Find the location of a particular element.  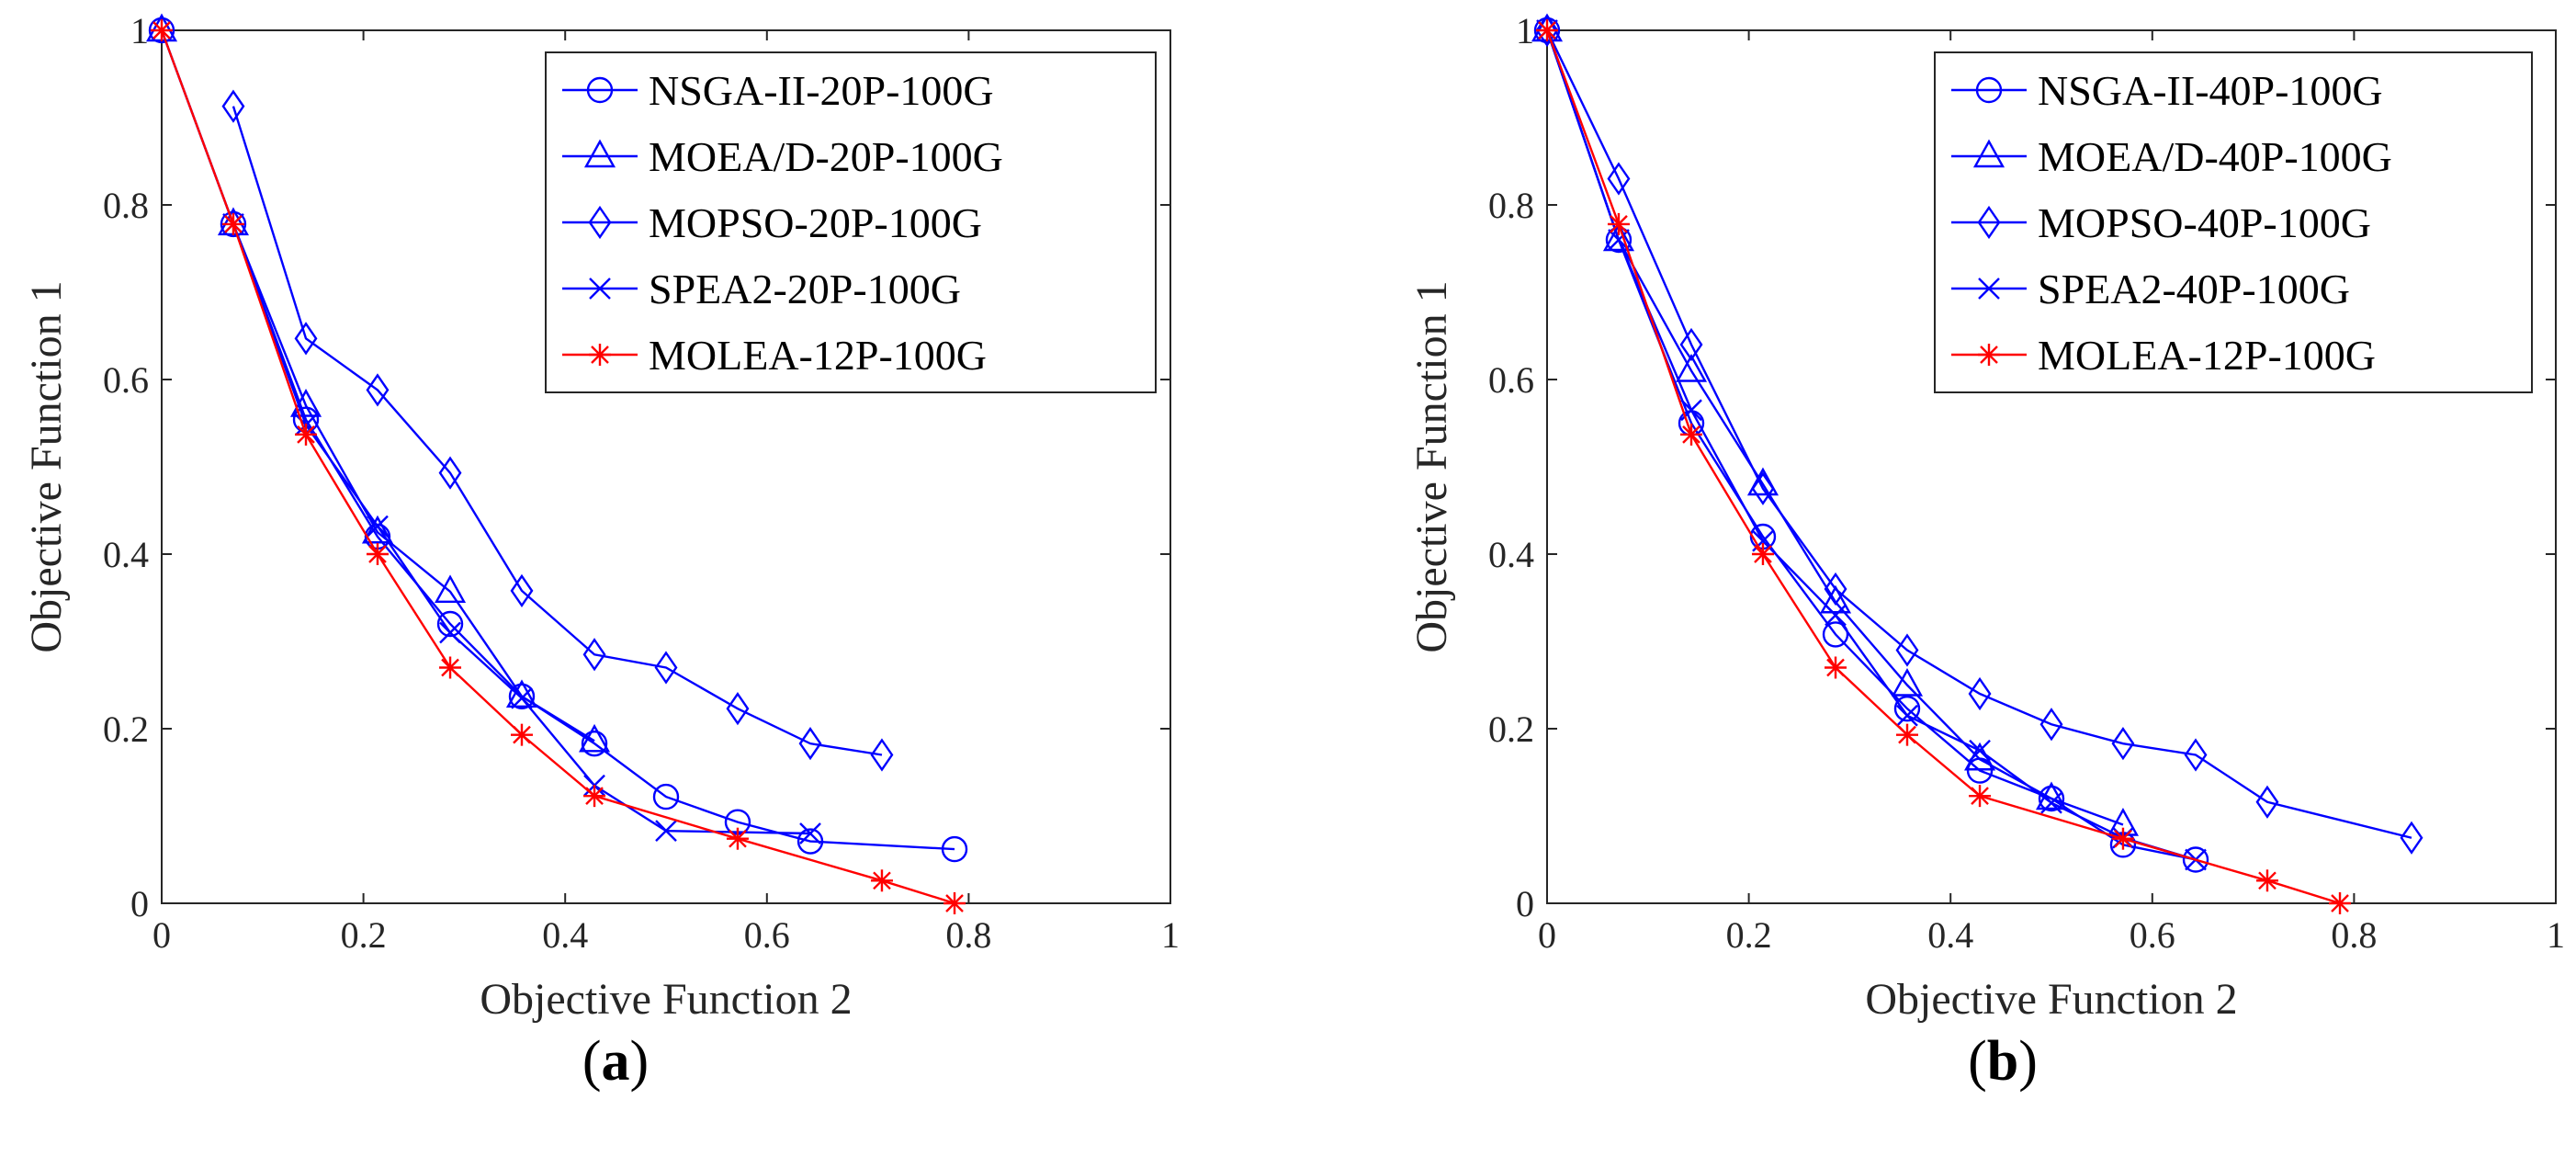

x-tick-label: 0.6 is located at coordinates (2152, 935).